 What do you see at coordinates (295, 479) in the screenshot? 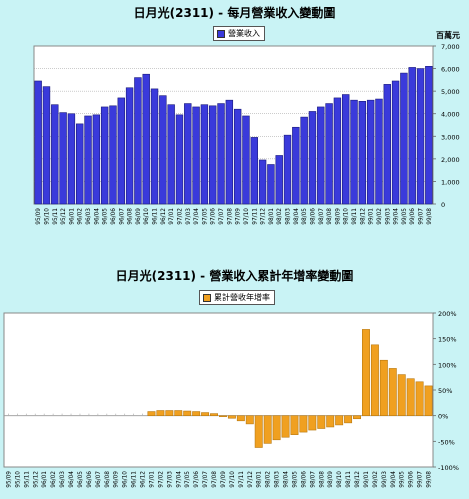
I see `x-tick-label: 98/05` at bounding box center [295, 479].